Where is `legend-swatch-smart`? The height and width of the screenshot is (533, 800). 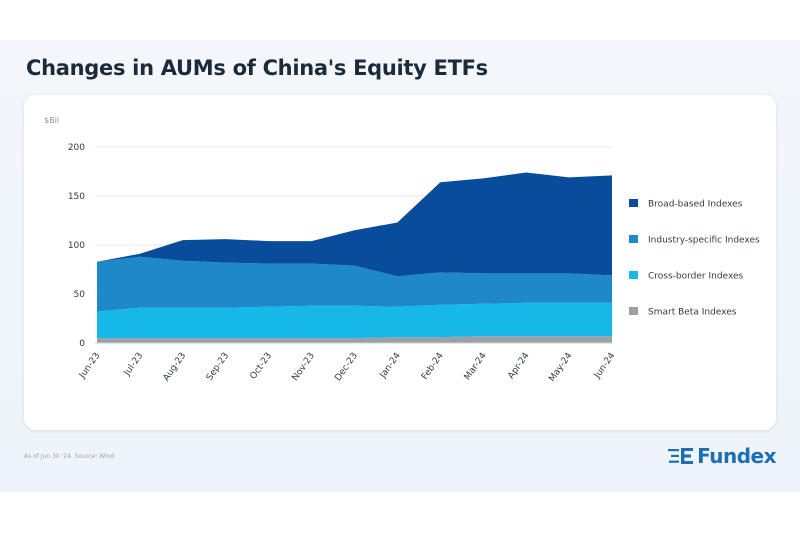
legend-swatch-smart is located at coordinates (633, 311).